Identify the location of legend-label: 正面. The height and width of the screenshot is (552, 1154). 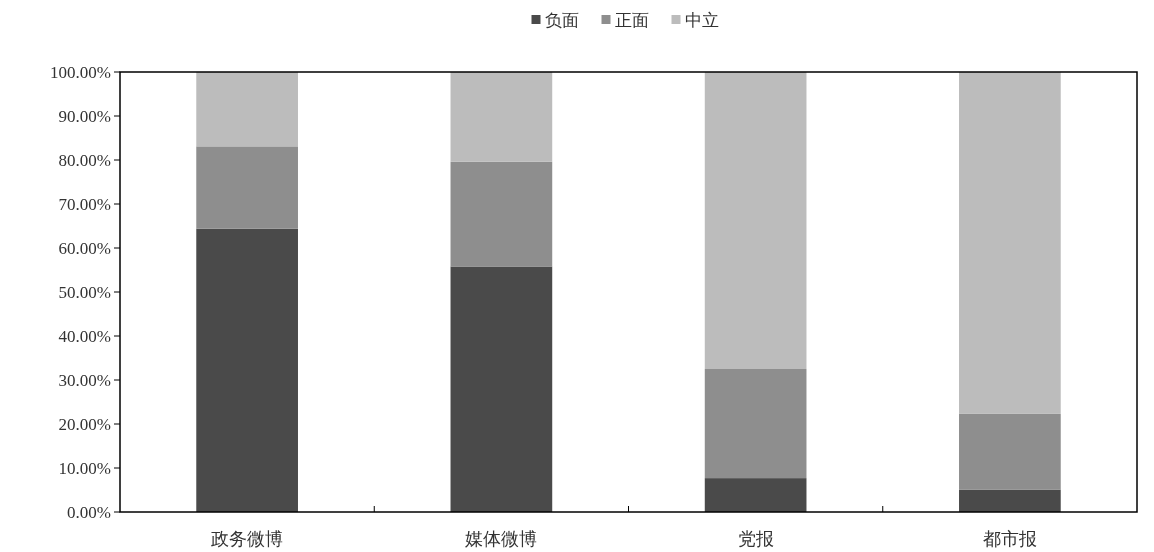
(631, 20).